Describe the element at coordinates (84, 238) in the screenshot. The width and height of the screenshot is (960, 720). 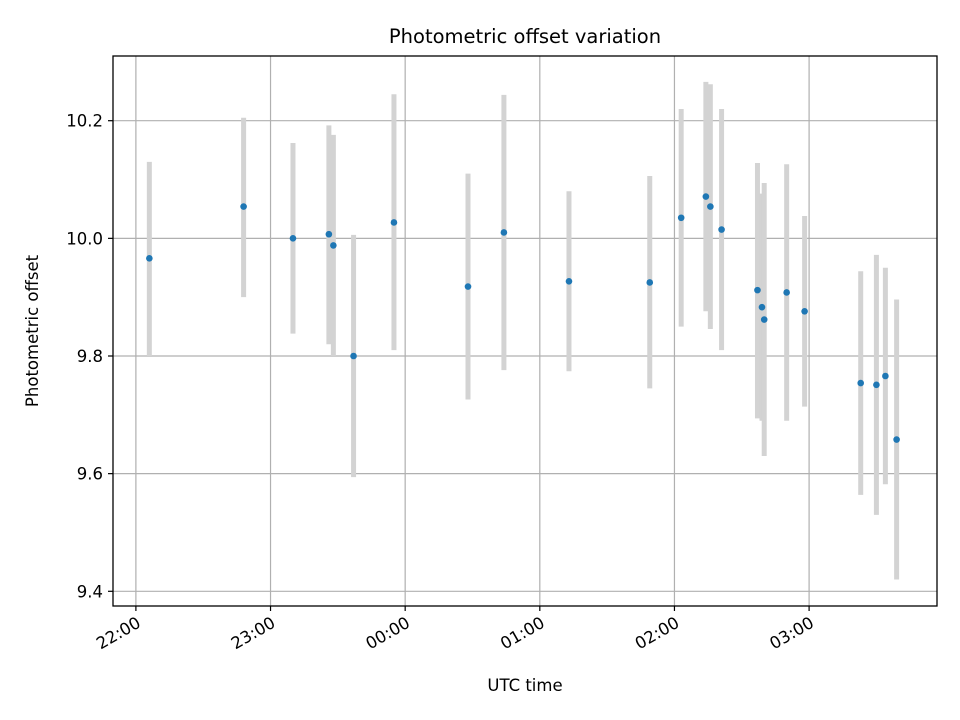
I see `y-tick-label: 10.0` at that location.